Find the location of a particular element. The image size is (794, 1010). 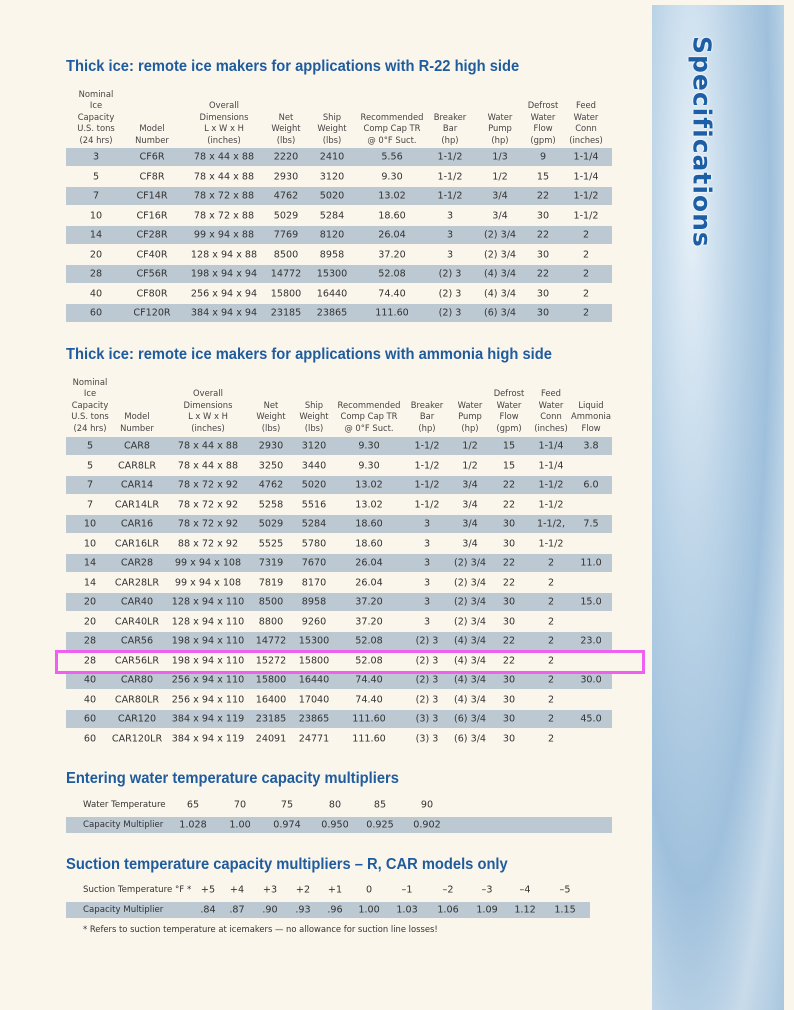

table-cell: 5780 is located at coordinates (314, 544).